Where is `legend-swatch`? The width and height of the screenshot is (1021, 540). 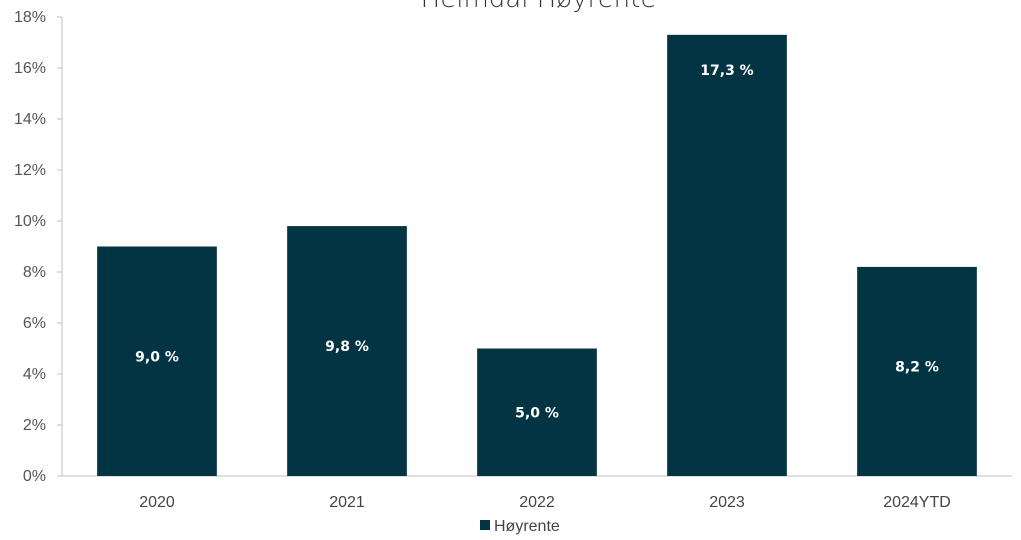 legend-swatch is located at coordinates (485, 525).